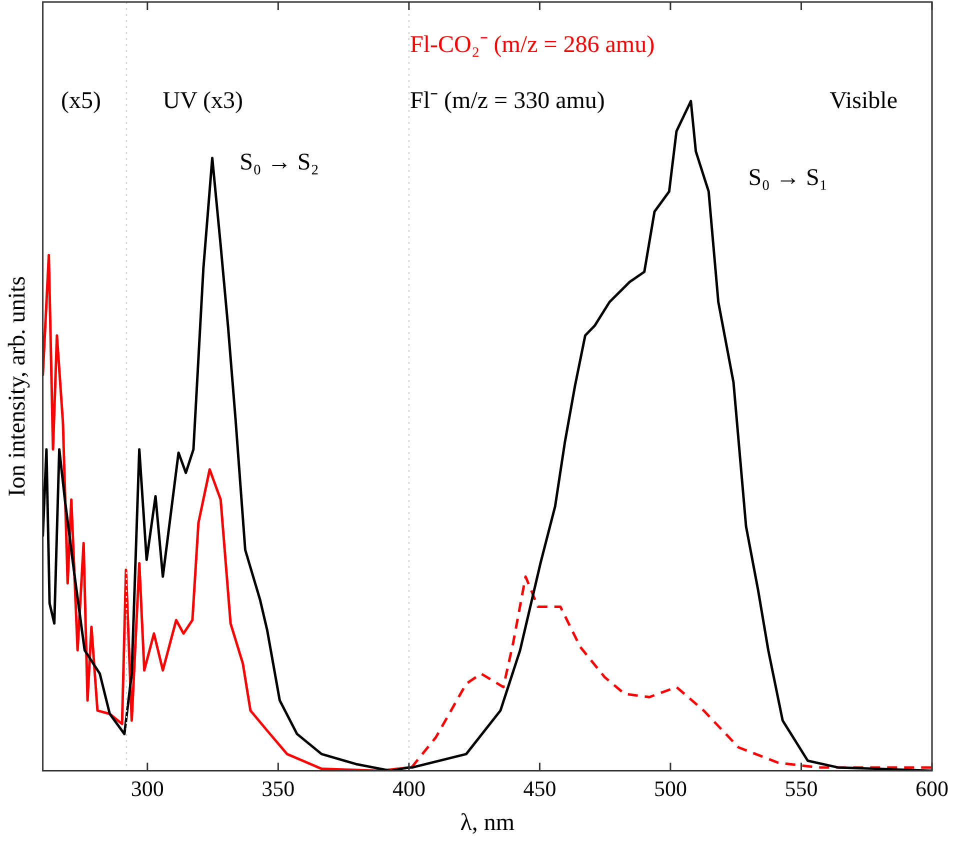 The height and width of the screenshot is (842, 960). I want to click on x-tick-label: 500, so click(670, 788).